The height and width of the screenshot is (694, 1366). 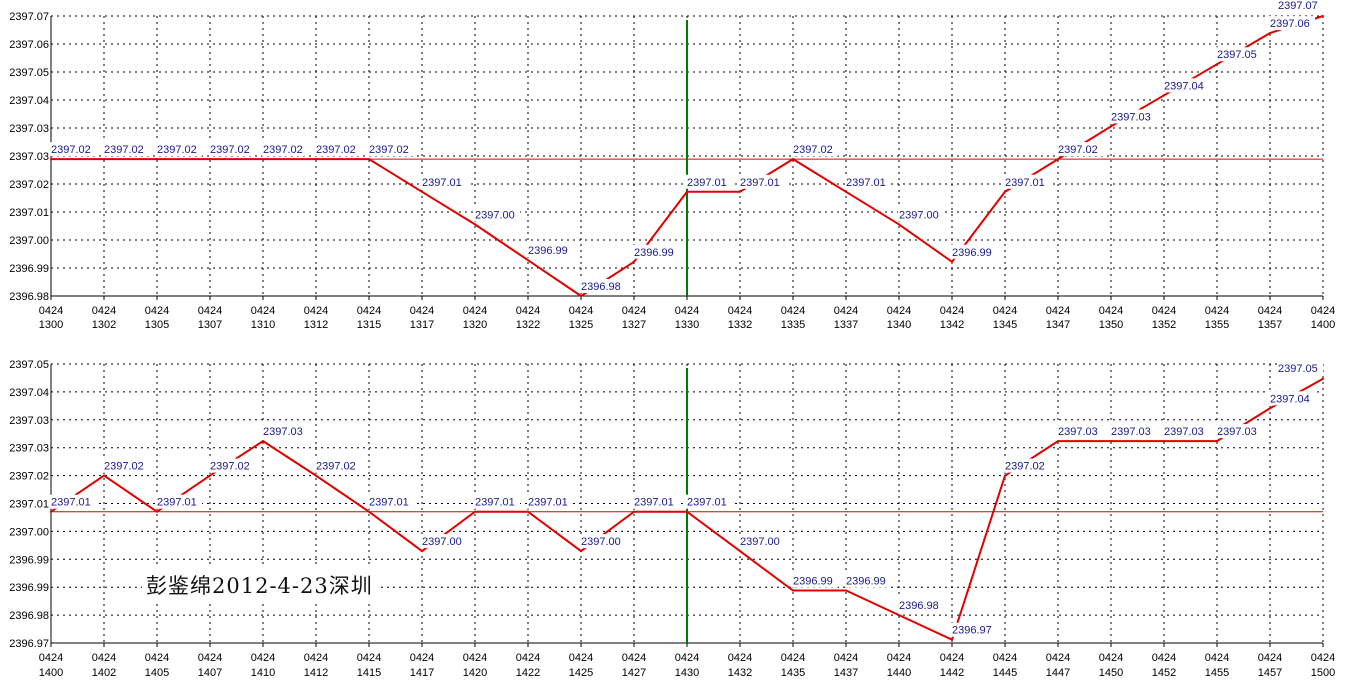 What do you see at coordinates (29, 505) in the screenshot?
I see `y-tick-label: 2397.01` at bounding box center [29, 505].